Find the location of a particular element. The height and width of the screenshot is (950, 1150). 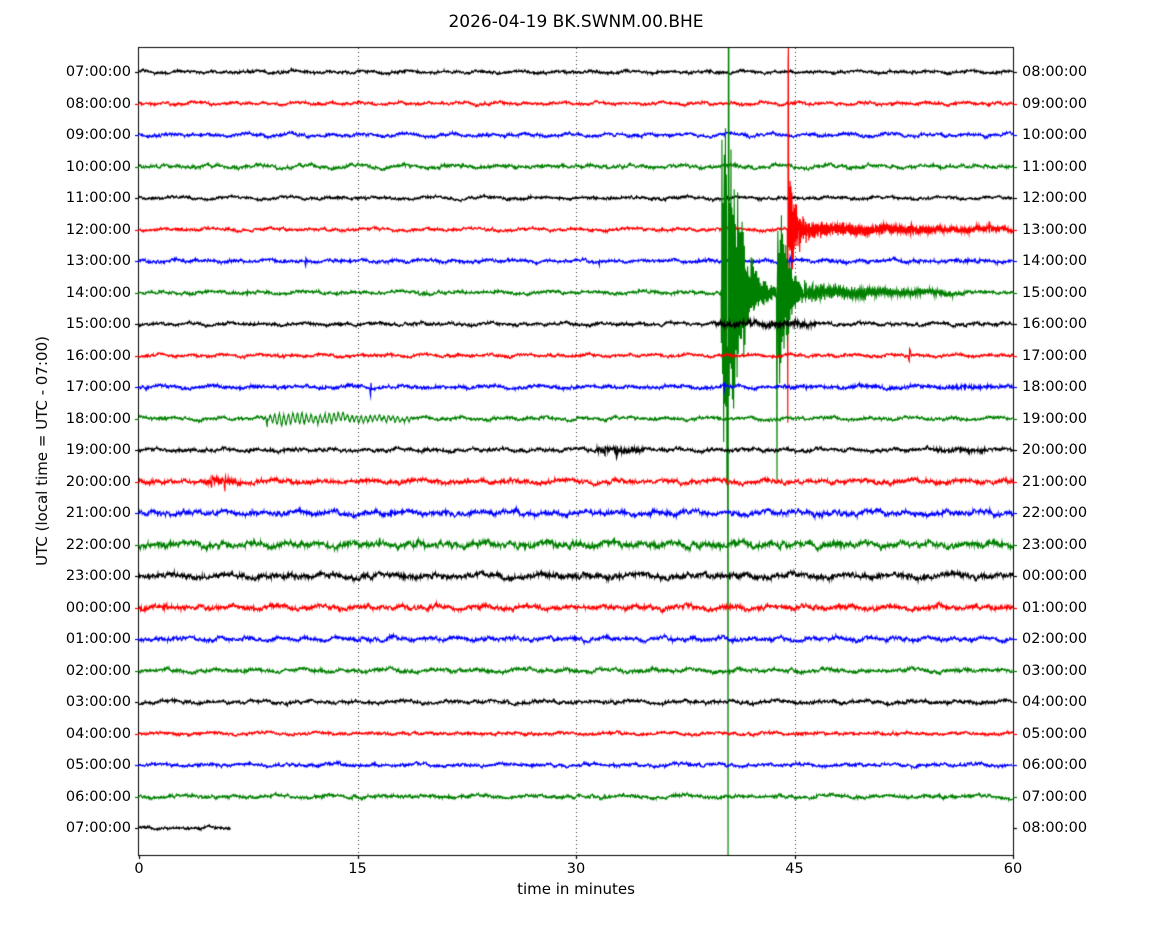

row-label-left: 11:00:00 is located at coordinates (98, 197).